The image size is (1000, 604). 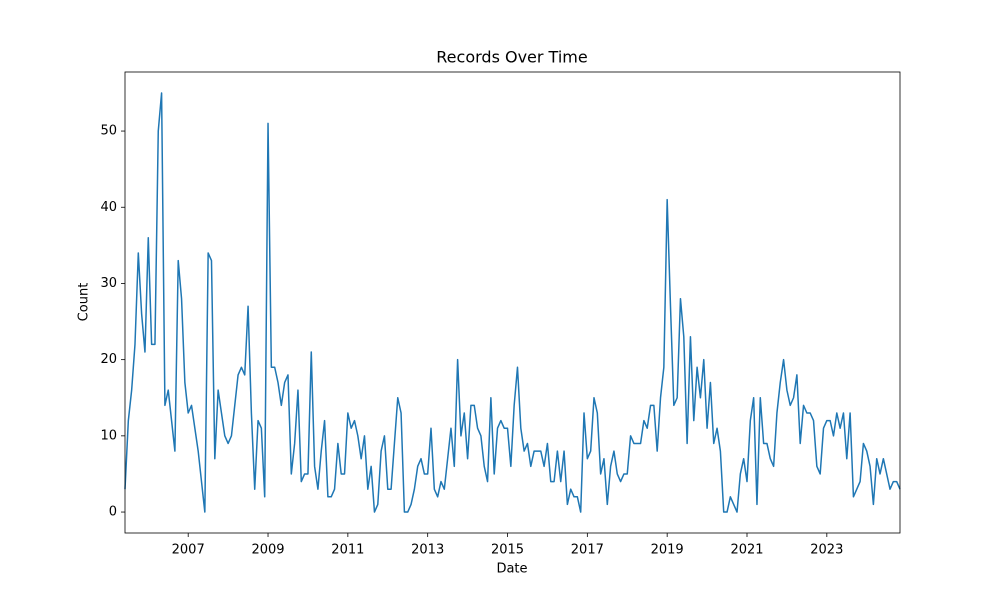 I want to click on x-tick-label: 2007, so click(x=188, y=550).